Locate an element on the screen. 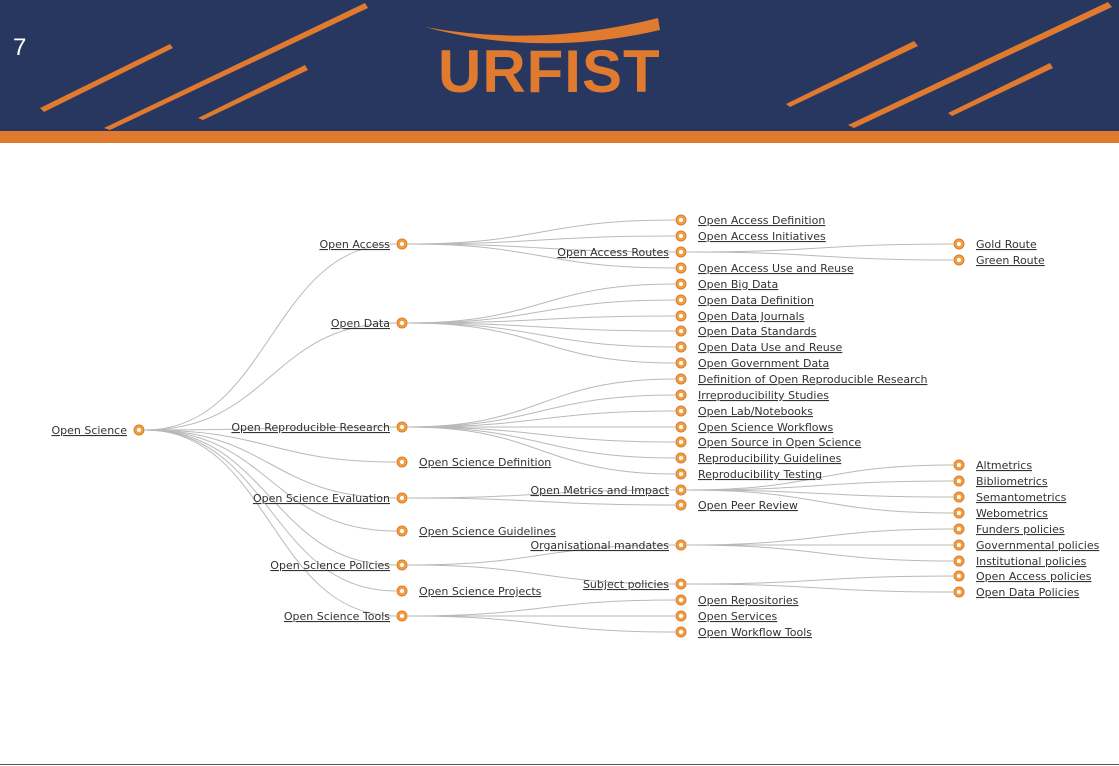 The height and width of the screenshot is (766, 1119). mindmap-node-label: Open Workflow Tools is located at coordinates (755, 632).